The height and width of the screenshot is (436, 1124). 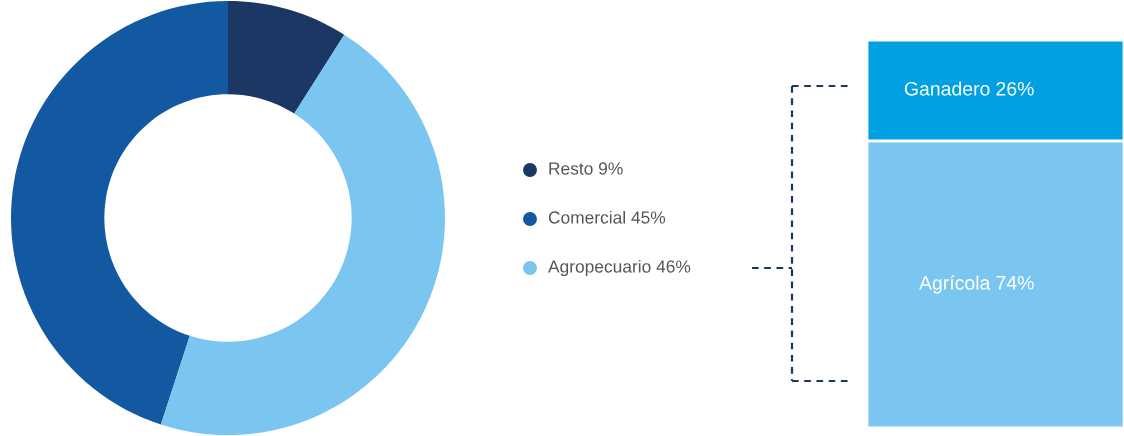 What do you see at coordinates (947, 88) in the screenshot?
I see `series-label: Ganadero` at bounding box center [947, 88].